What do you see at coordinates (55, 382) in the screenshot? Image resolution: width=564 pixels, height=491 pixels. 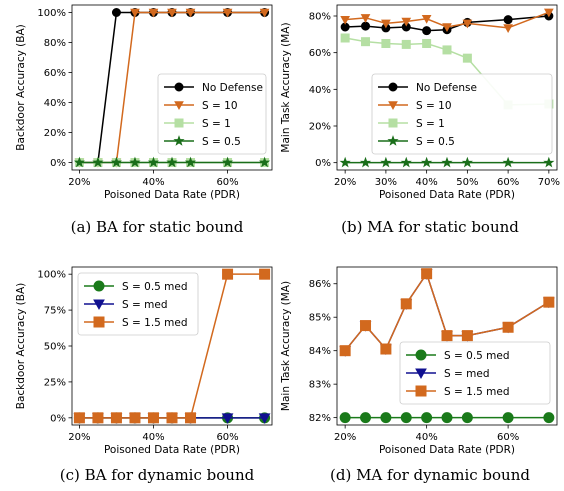 I see `y-tick-label: 25%` at bounding box center [55, 382].